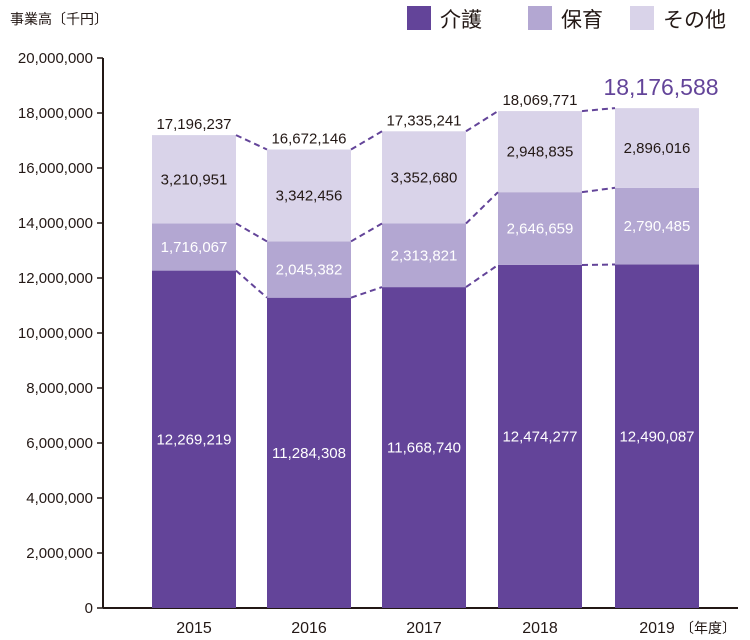 The height and width of the screenshot is (640, 750). What do you see at coordinates (59, 19) in the screenshot?
I see `y-axis-unit-label: 事業高〔千円〕` at bounding box center [59, 19].